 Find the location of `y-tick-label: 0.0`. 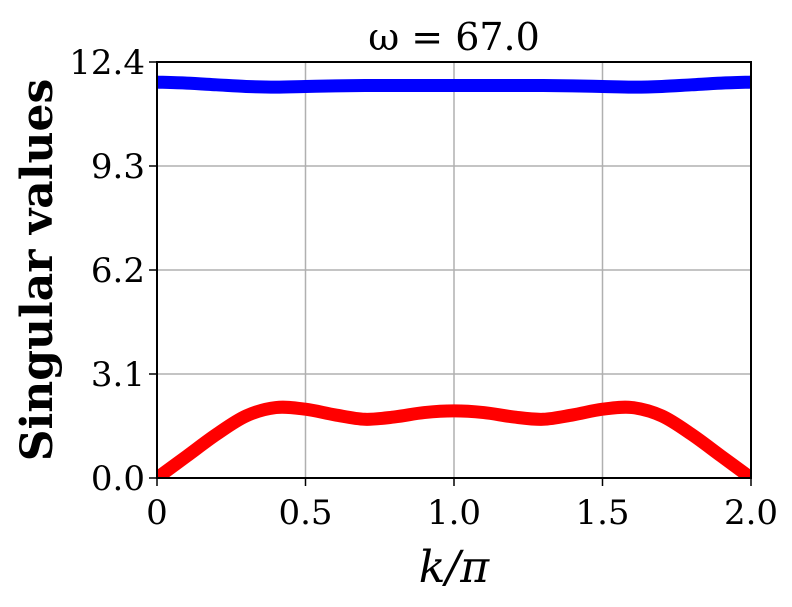

y-tick-label: 0.0 is located at coordinates (118, 479).